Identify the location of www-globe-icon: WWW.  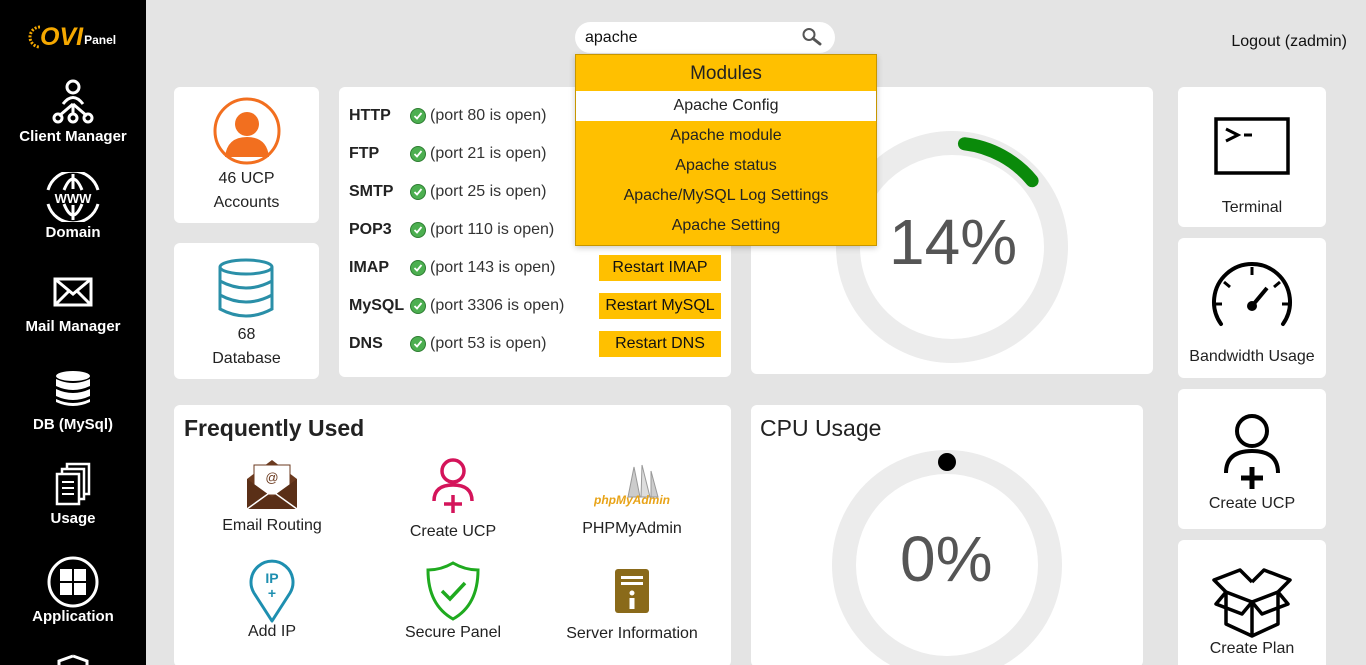
(73, 197).